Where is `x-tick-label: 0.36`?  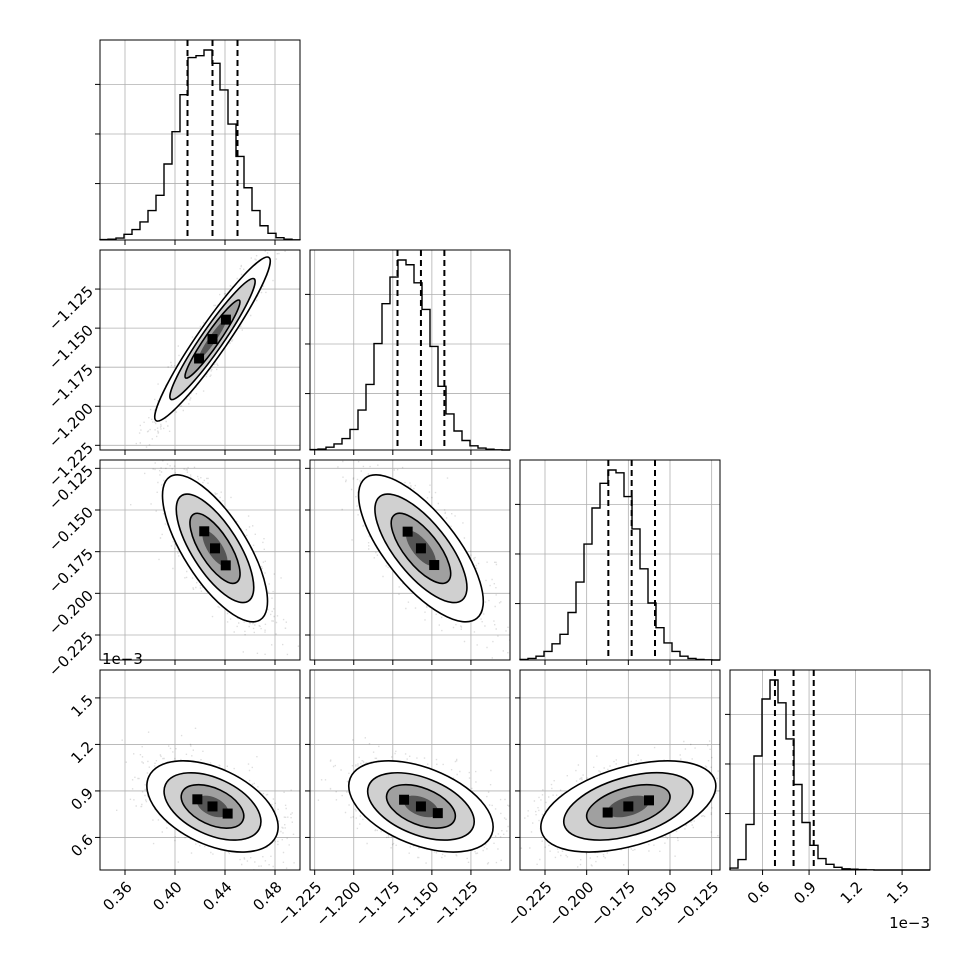 x-tick-label: 0.36 is located at coordinates (117, 896).